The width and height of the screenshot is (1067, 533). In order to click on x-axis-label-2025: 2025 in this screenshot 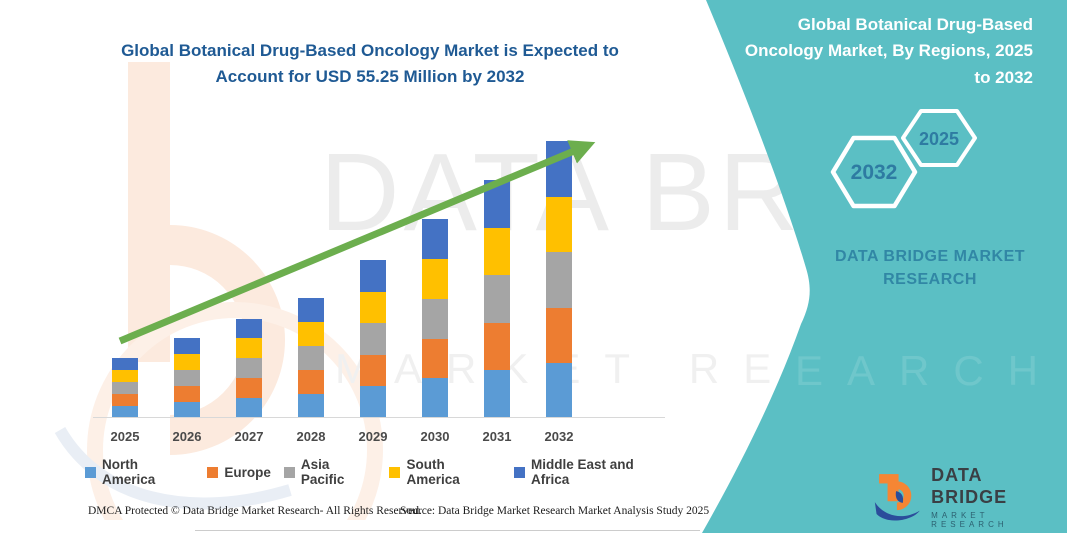, I will do `click(125, 436)`.